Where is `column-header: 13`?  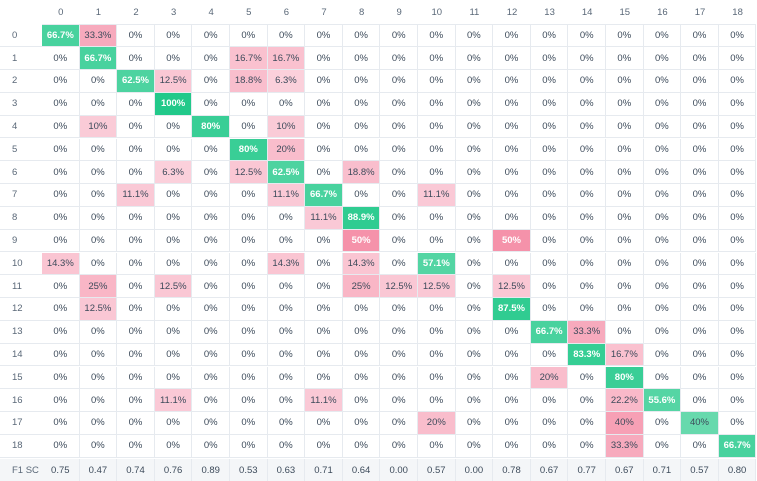 column-header: 13 is located at coordinates (549, 13).